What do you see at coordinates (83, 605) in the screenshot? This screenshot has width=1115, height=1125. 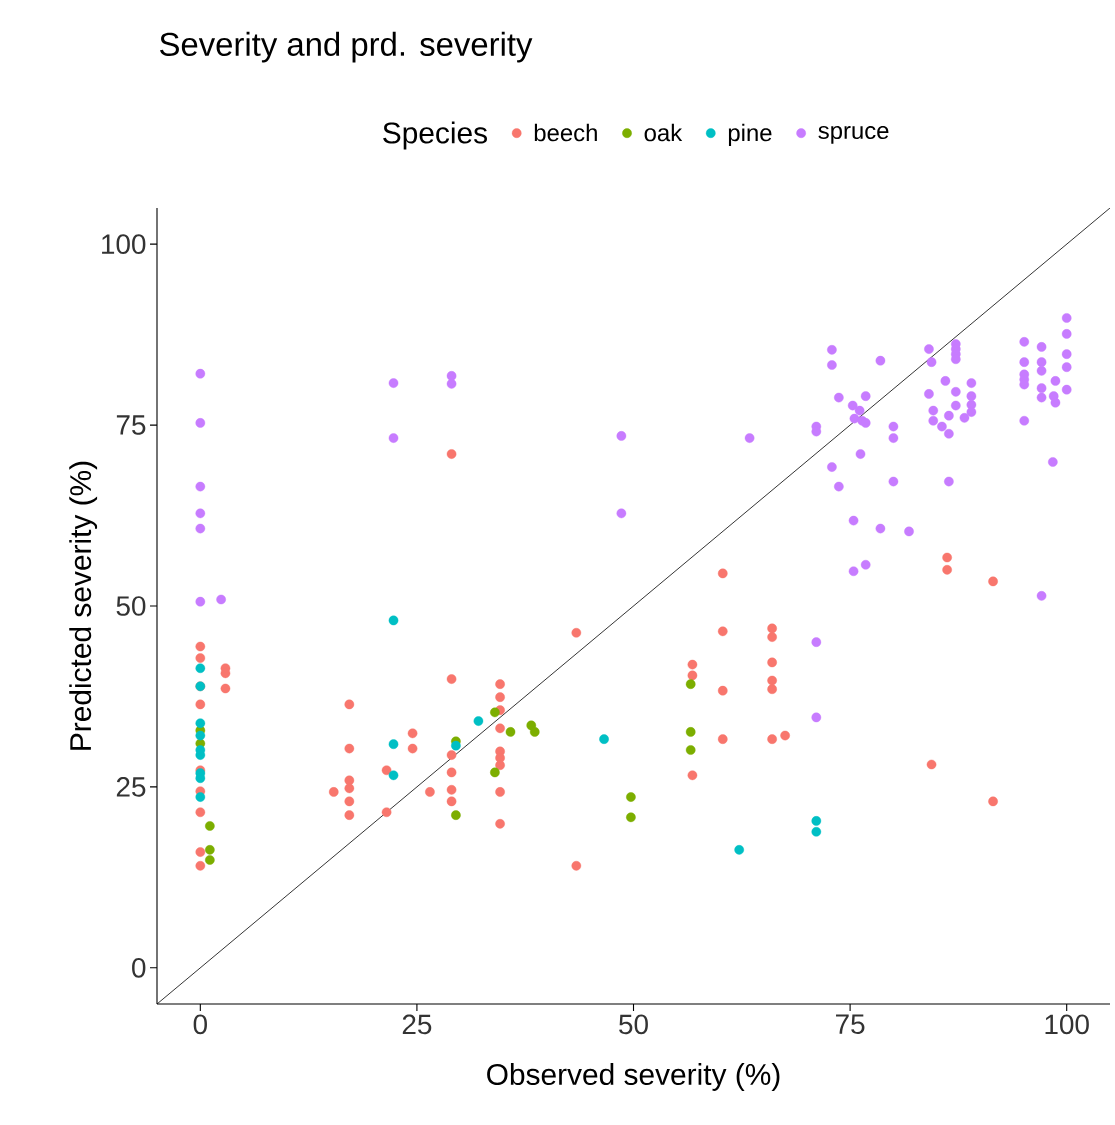 I see `y-axis-title: Predicted severity (%)` at bounding box center [83, 605].